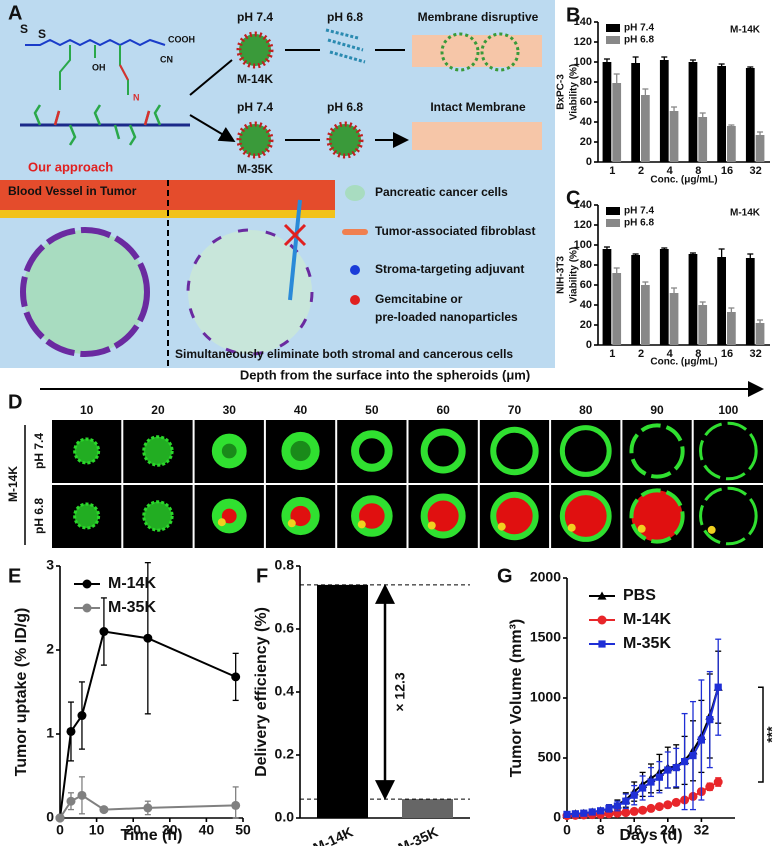  What do you see at coordinates (285, 628) in the screenshot?
I see `y-tick-label: 0.6` at bounding box center [285, 628].